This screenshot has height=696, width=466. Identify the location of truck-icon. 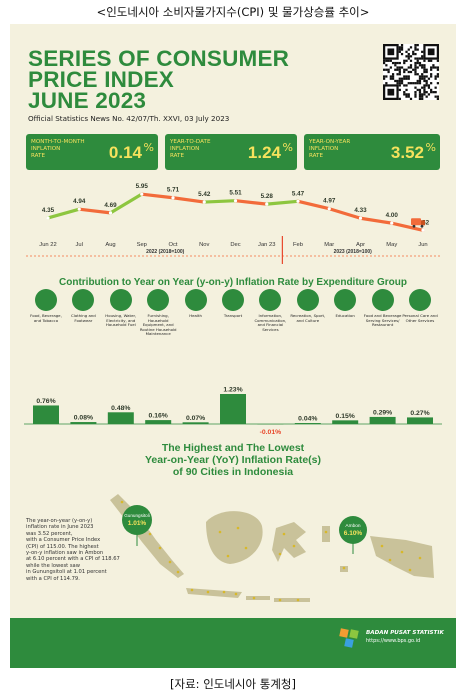
(418, 223).